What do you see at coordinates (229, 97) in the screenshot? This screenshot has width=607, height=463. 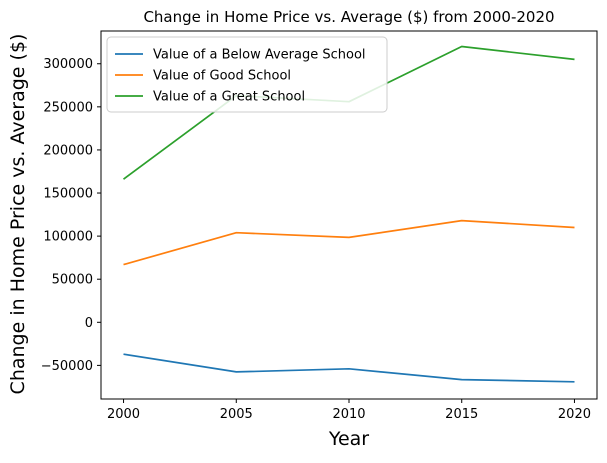 I see `legend-label-3: Value of a Great School` at bounding box center [229, 97].